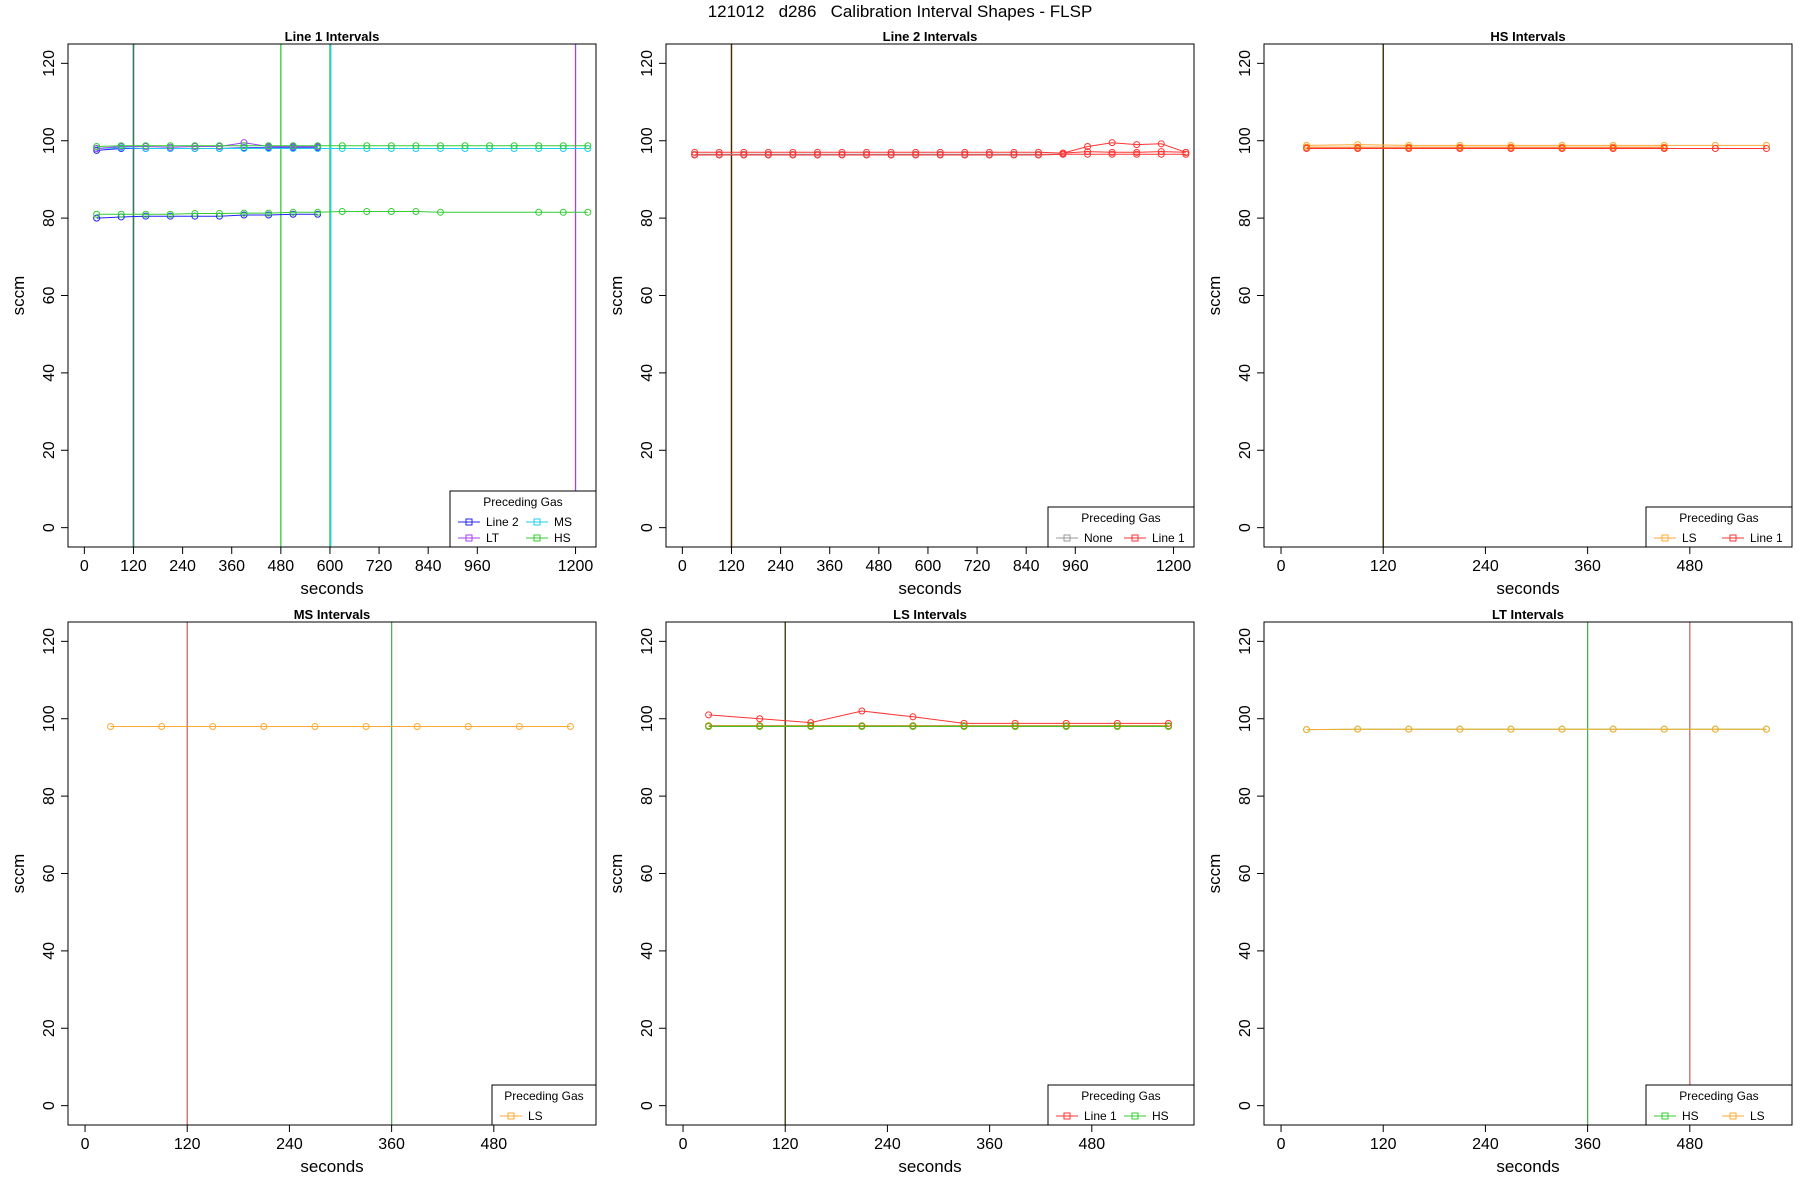 This screenshot has height=1200, width=1800. What do you see at coordinates (49, 1105) in the screenshot?
I see `y-tick-label: 0` at bounding box center [49, 1105].